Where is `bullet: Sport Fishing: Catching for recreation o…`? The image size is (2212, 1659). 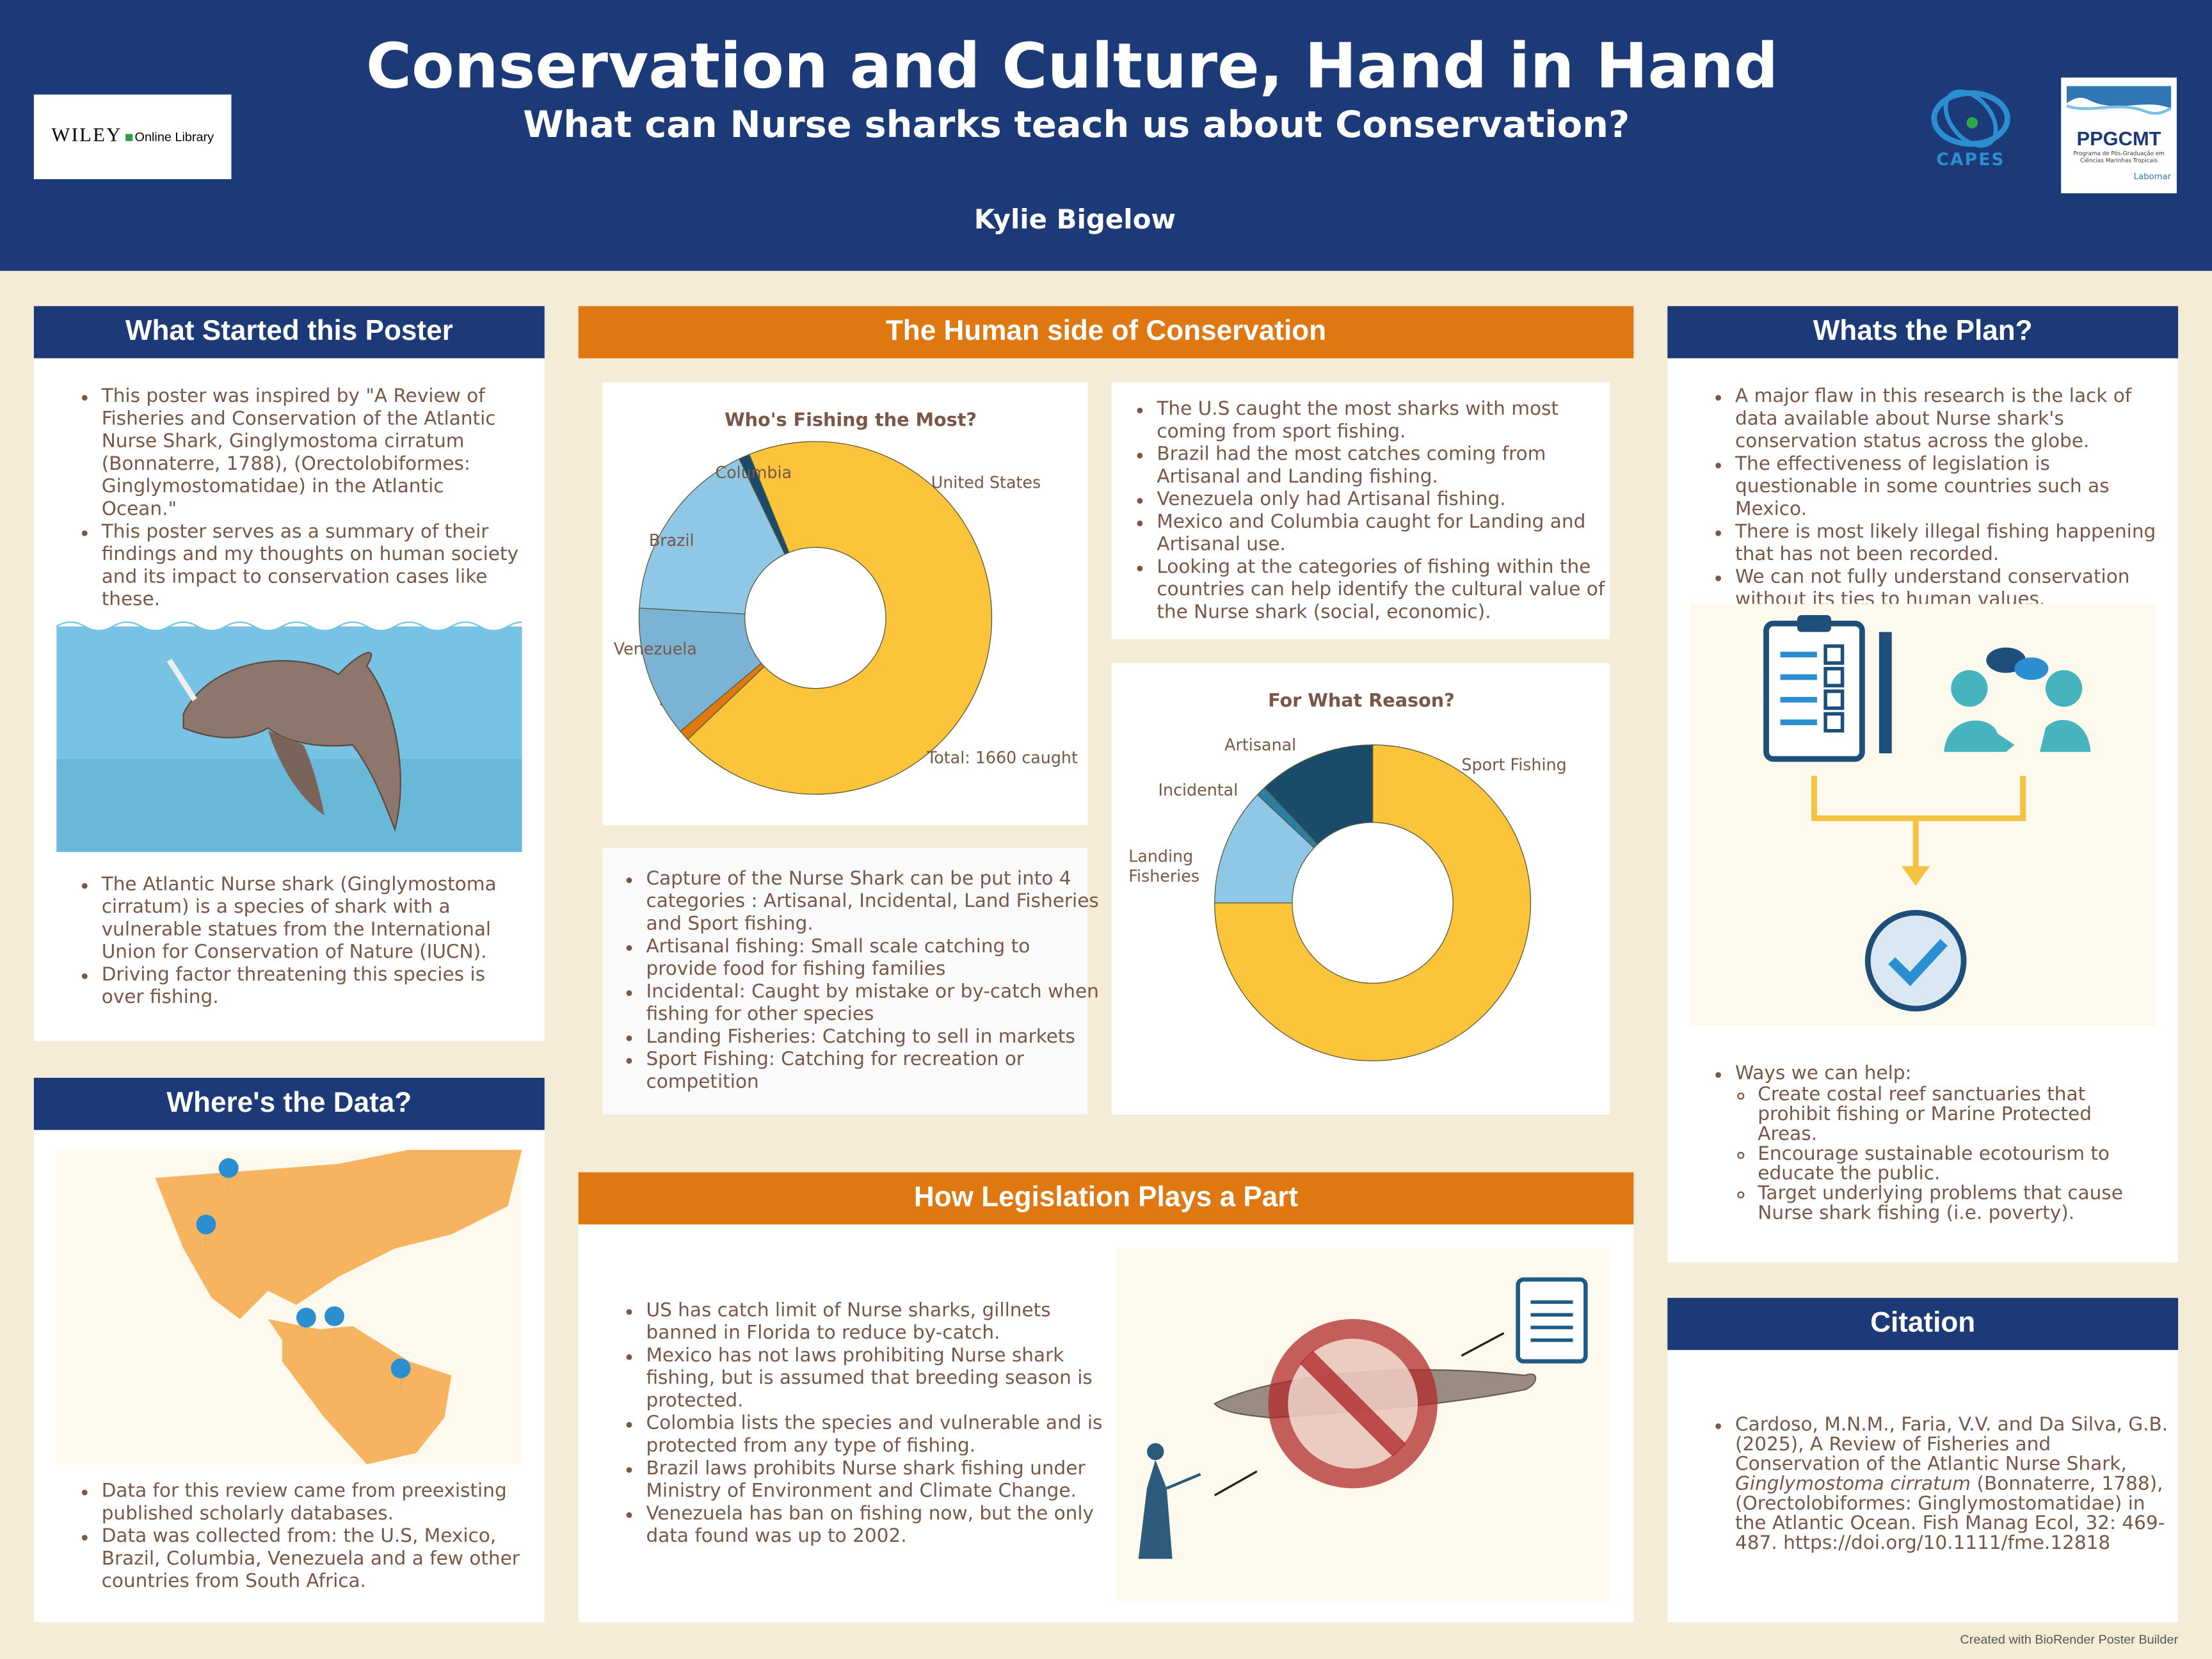
bullet: Sport Fishing: Catching for recreation o… is located at coordinates (875, 1072).